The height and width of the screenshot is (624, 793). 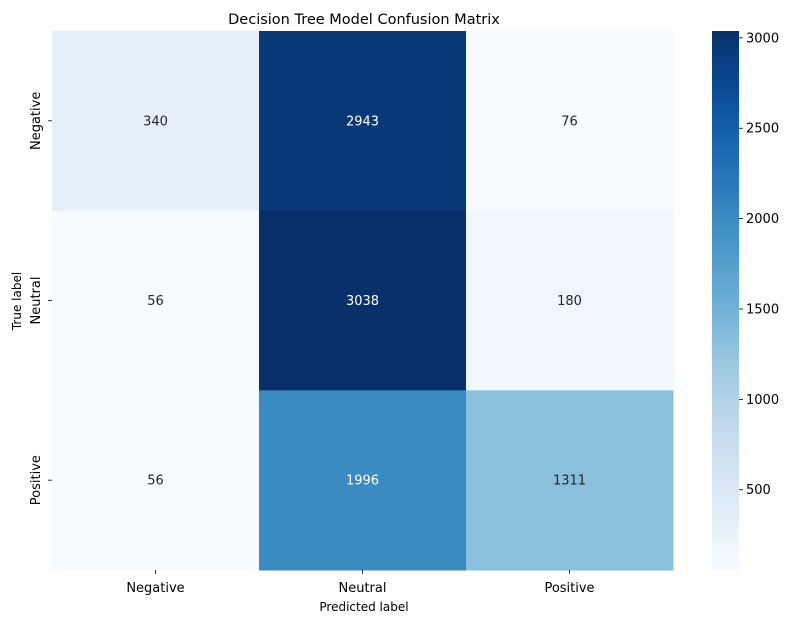 I want to click on y-tick-label: Neutral, so click(x=36, y=301).